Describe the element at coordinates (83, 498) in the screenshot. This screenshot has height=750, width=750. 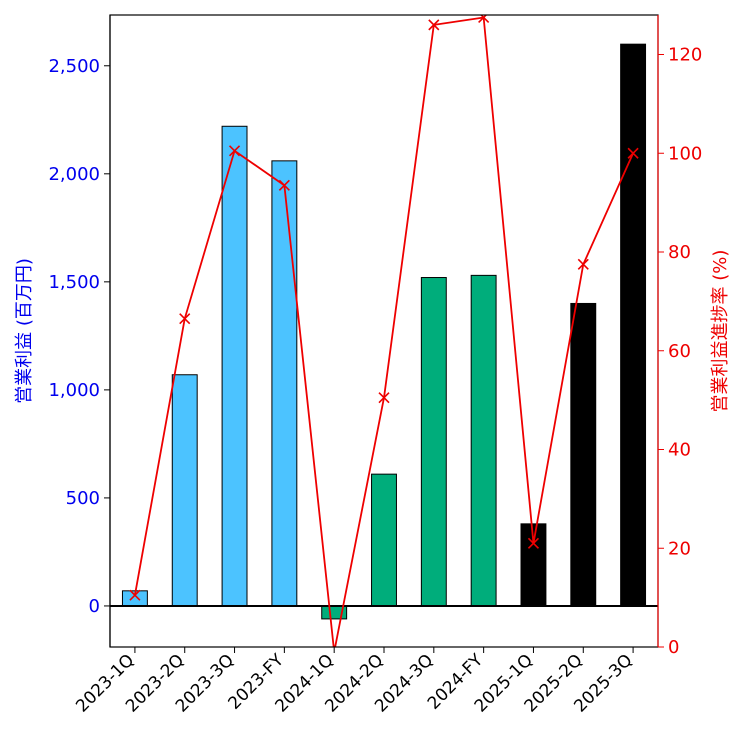
I see `left-tick-label: 500` at that location.